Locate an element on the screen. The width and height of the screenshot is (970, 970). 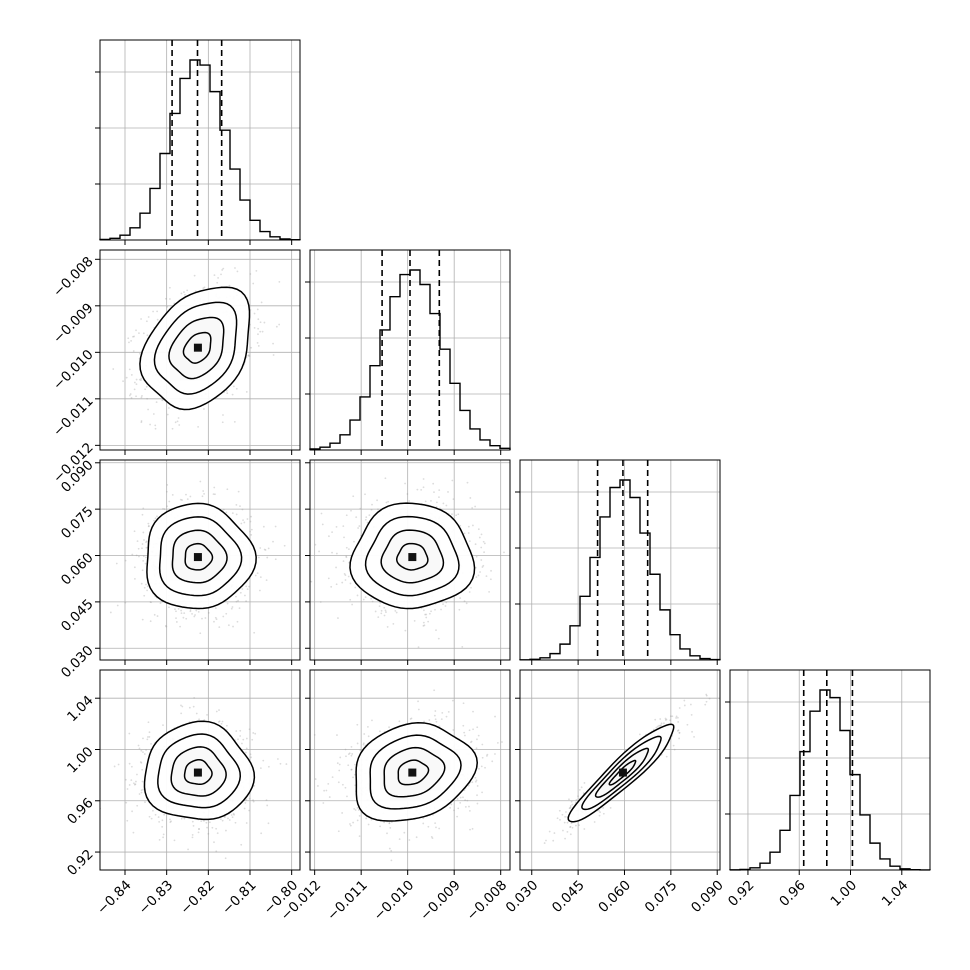
density-peak is located at coordinates (197, 557).